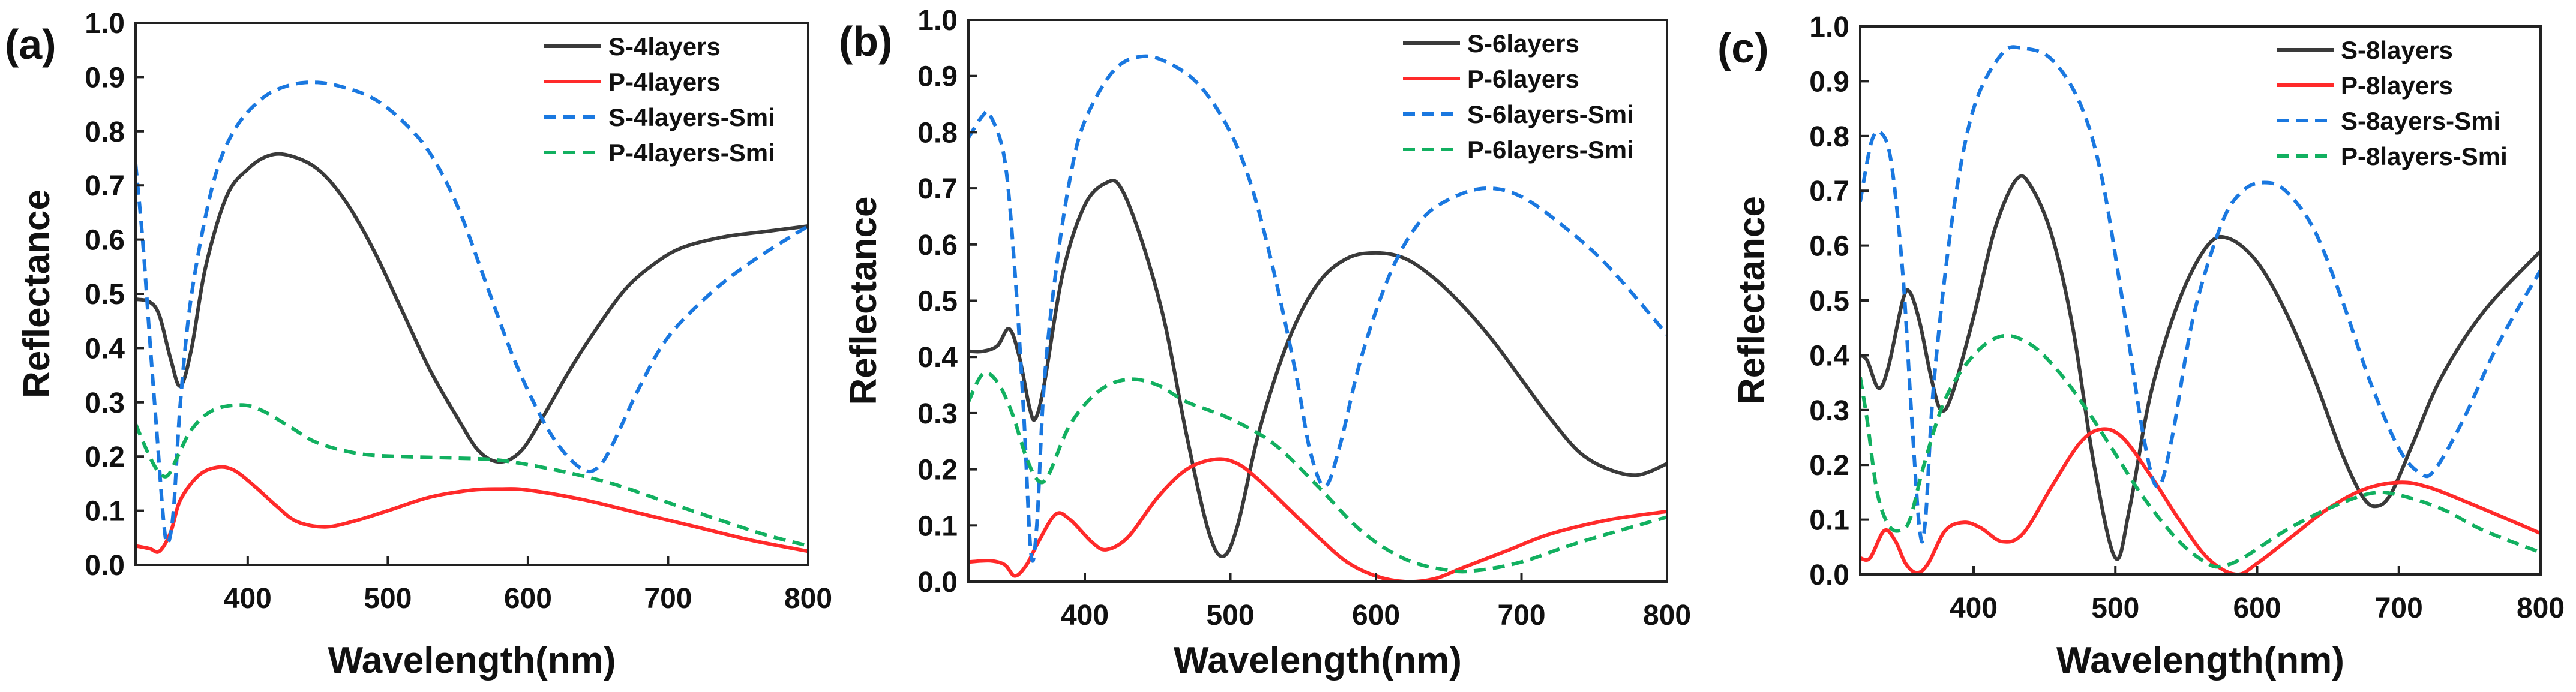 The image size is (2576, 692). I want to click on series-line-s-8layers, so click(2200, 367).